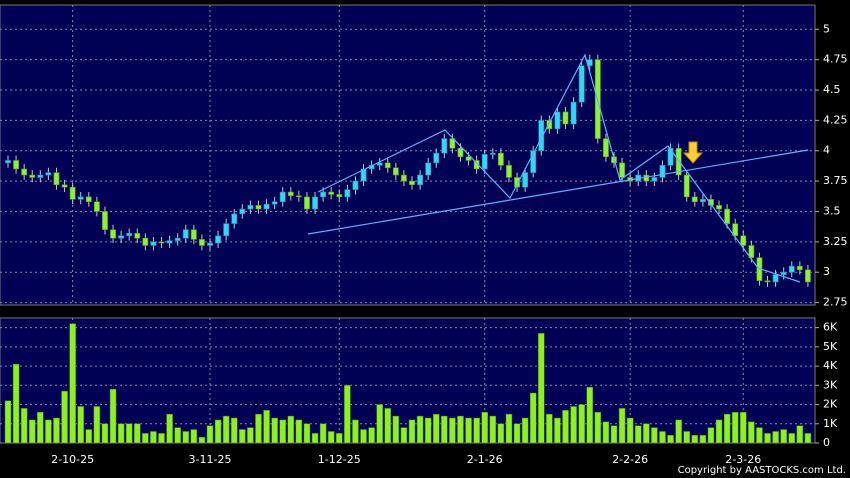 The height and width of the screenshot is (478, 850). What do you see at coordinates (826, 442) in the screenshot?
I see `y2-tick-label: 0` at bounding box center [826, 442].